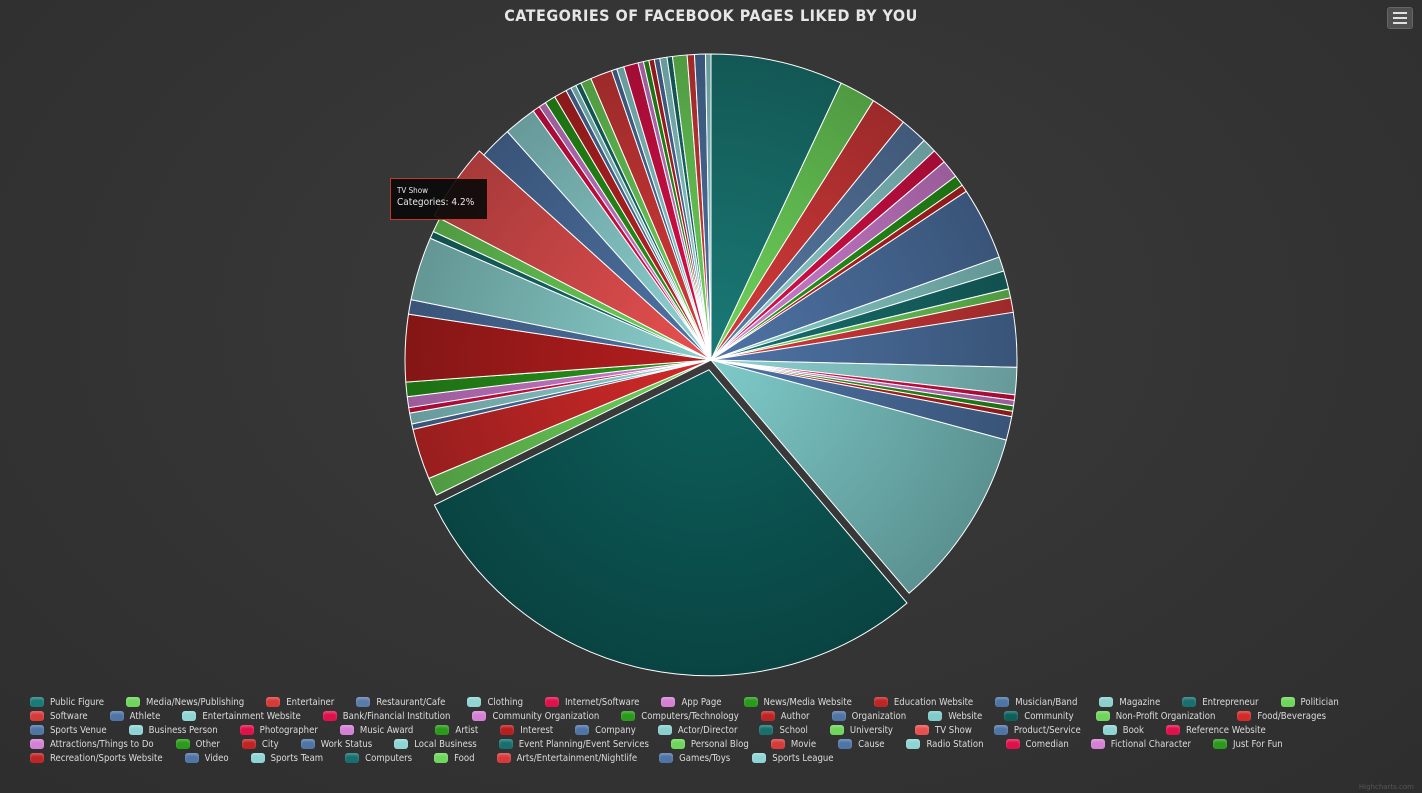 Image resolution: width=1422 pixels, height=793 pixels. Describe the element at coordinates (1226, 730) in the screenshot. I see `legend-label: Reference Website` at that location.